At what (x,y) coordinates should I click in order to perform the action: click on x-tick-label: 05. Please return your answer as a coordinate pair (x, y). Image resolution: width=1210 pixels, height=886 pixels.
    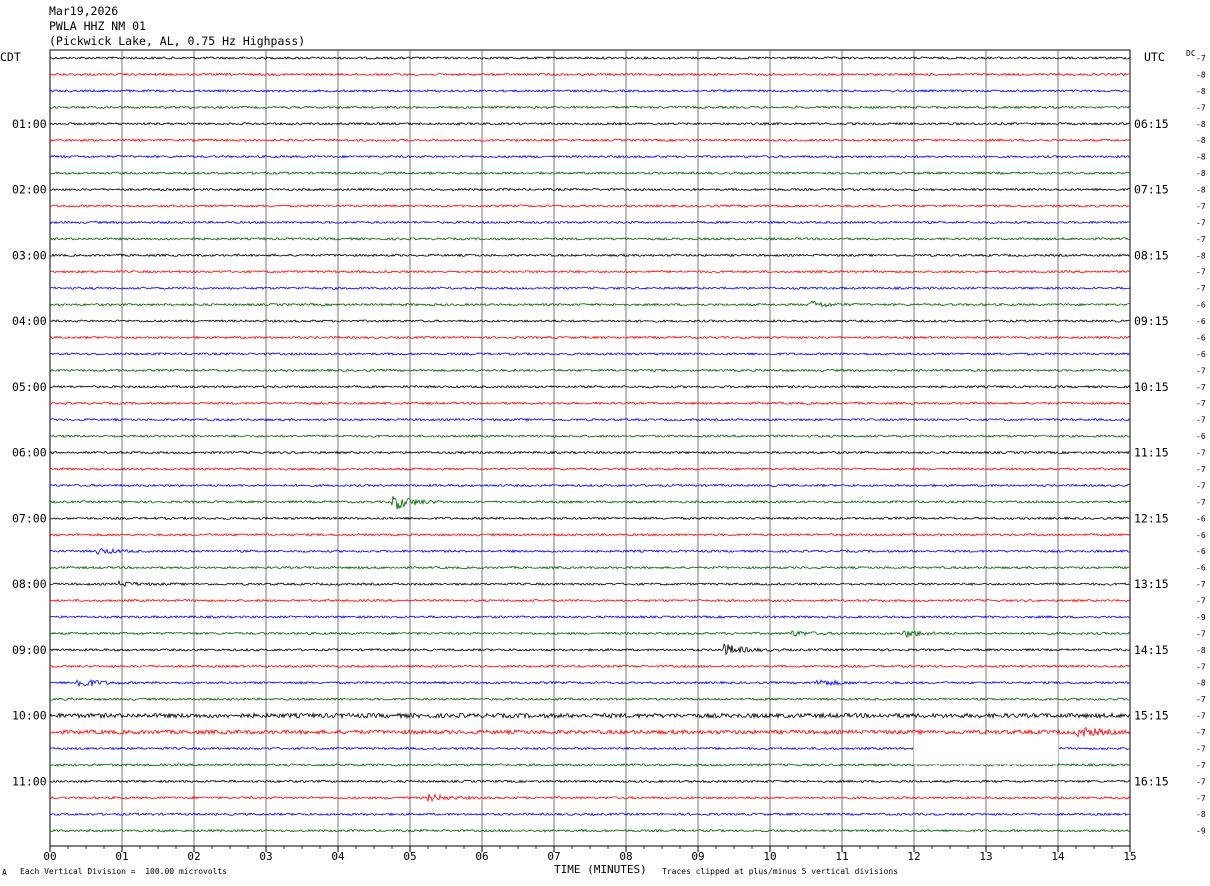
    Looking at the image, I should click on (409, 856).